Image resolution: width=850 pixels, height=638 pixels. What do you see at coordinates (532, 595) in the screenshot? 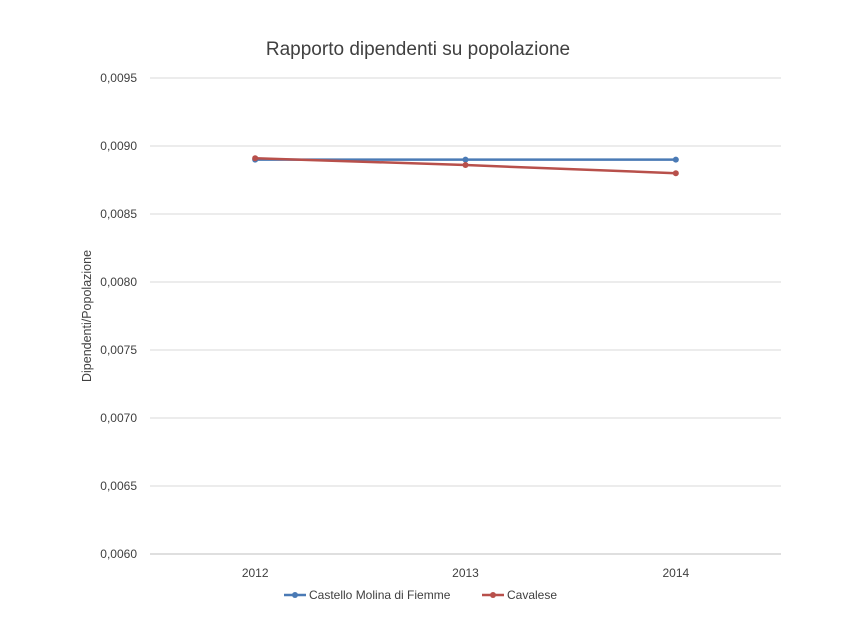
I see `legend-label: Cavalese` at bounding box center [532, 595].